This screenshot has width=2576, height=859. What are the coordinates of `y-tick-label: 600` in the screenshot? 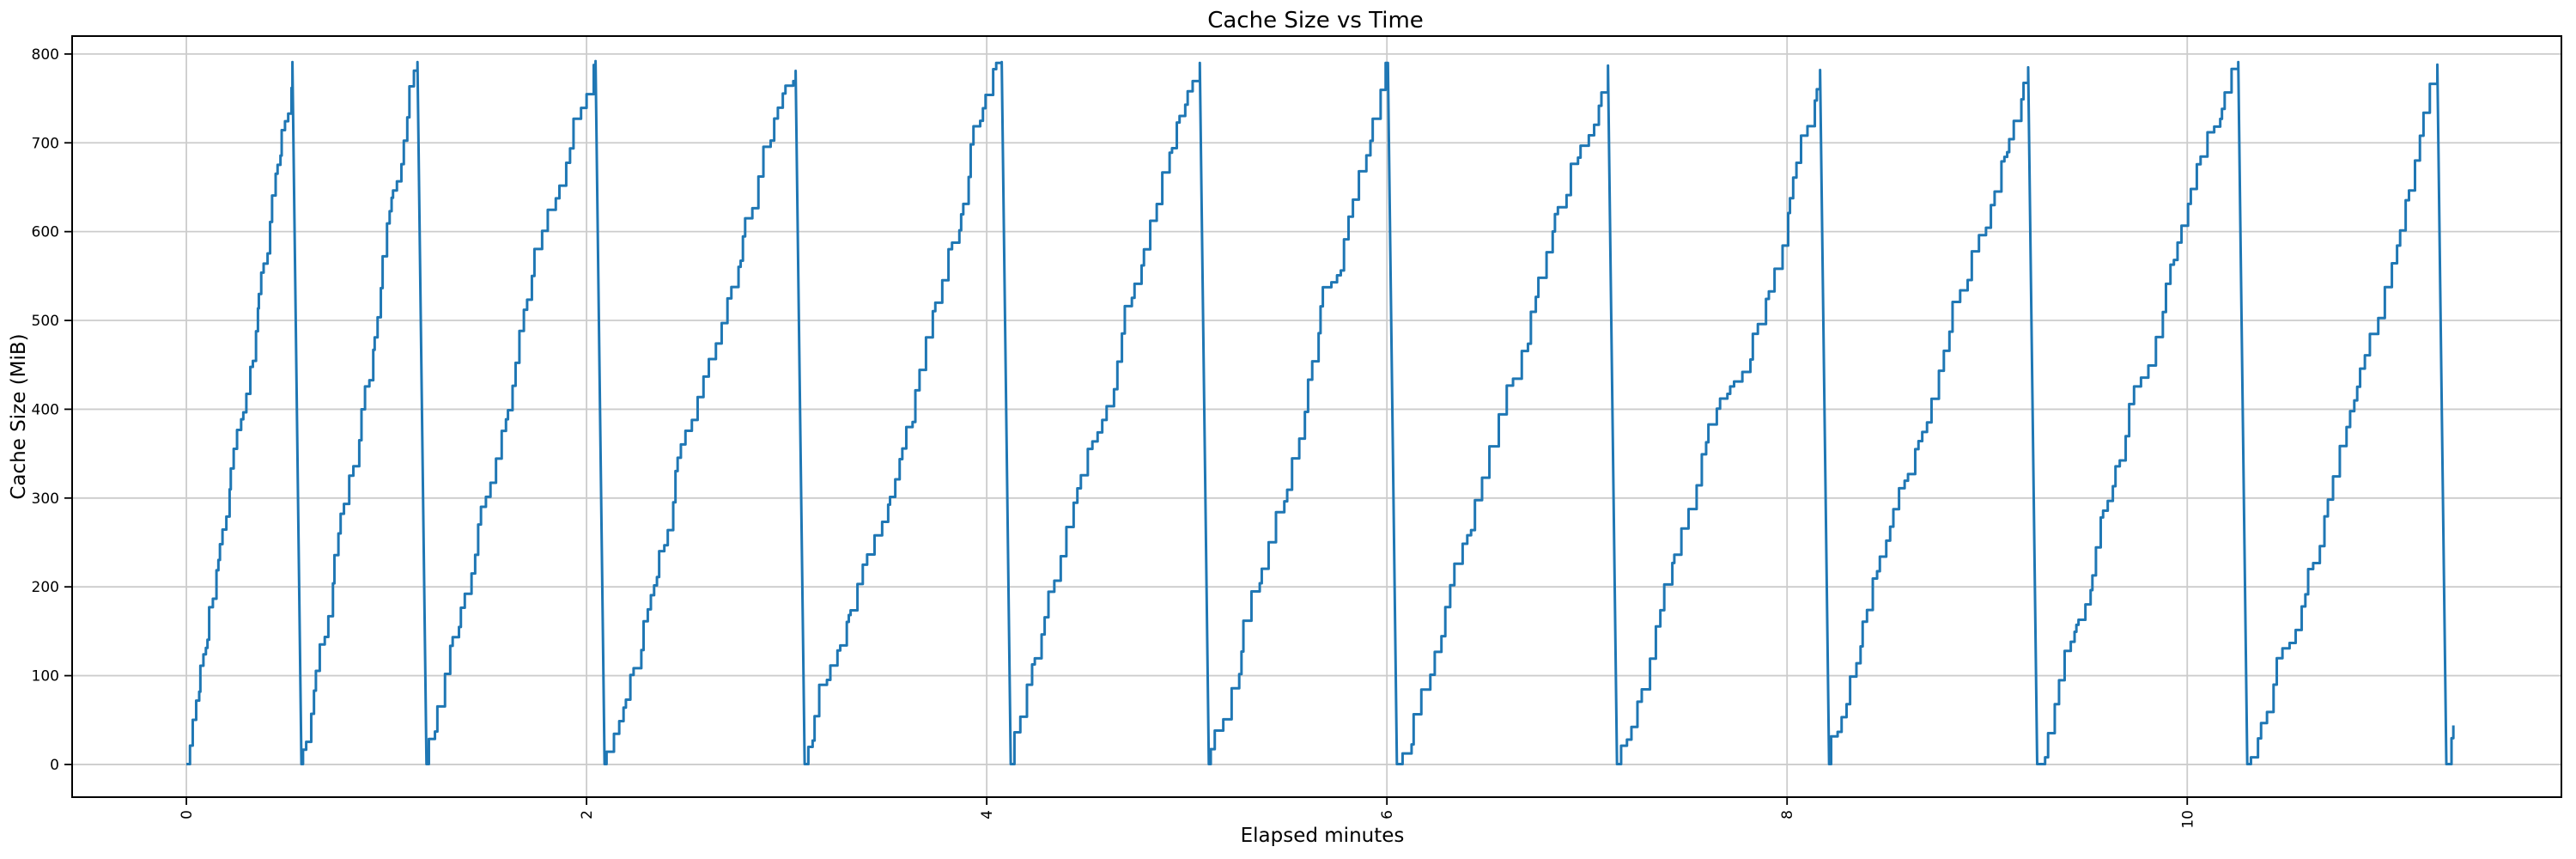 It's located at (45, 232).